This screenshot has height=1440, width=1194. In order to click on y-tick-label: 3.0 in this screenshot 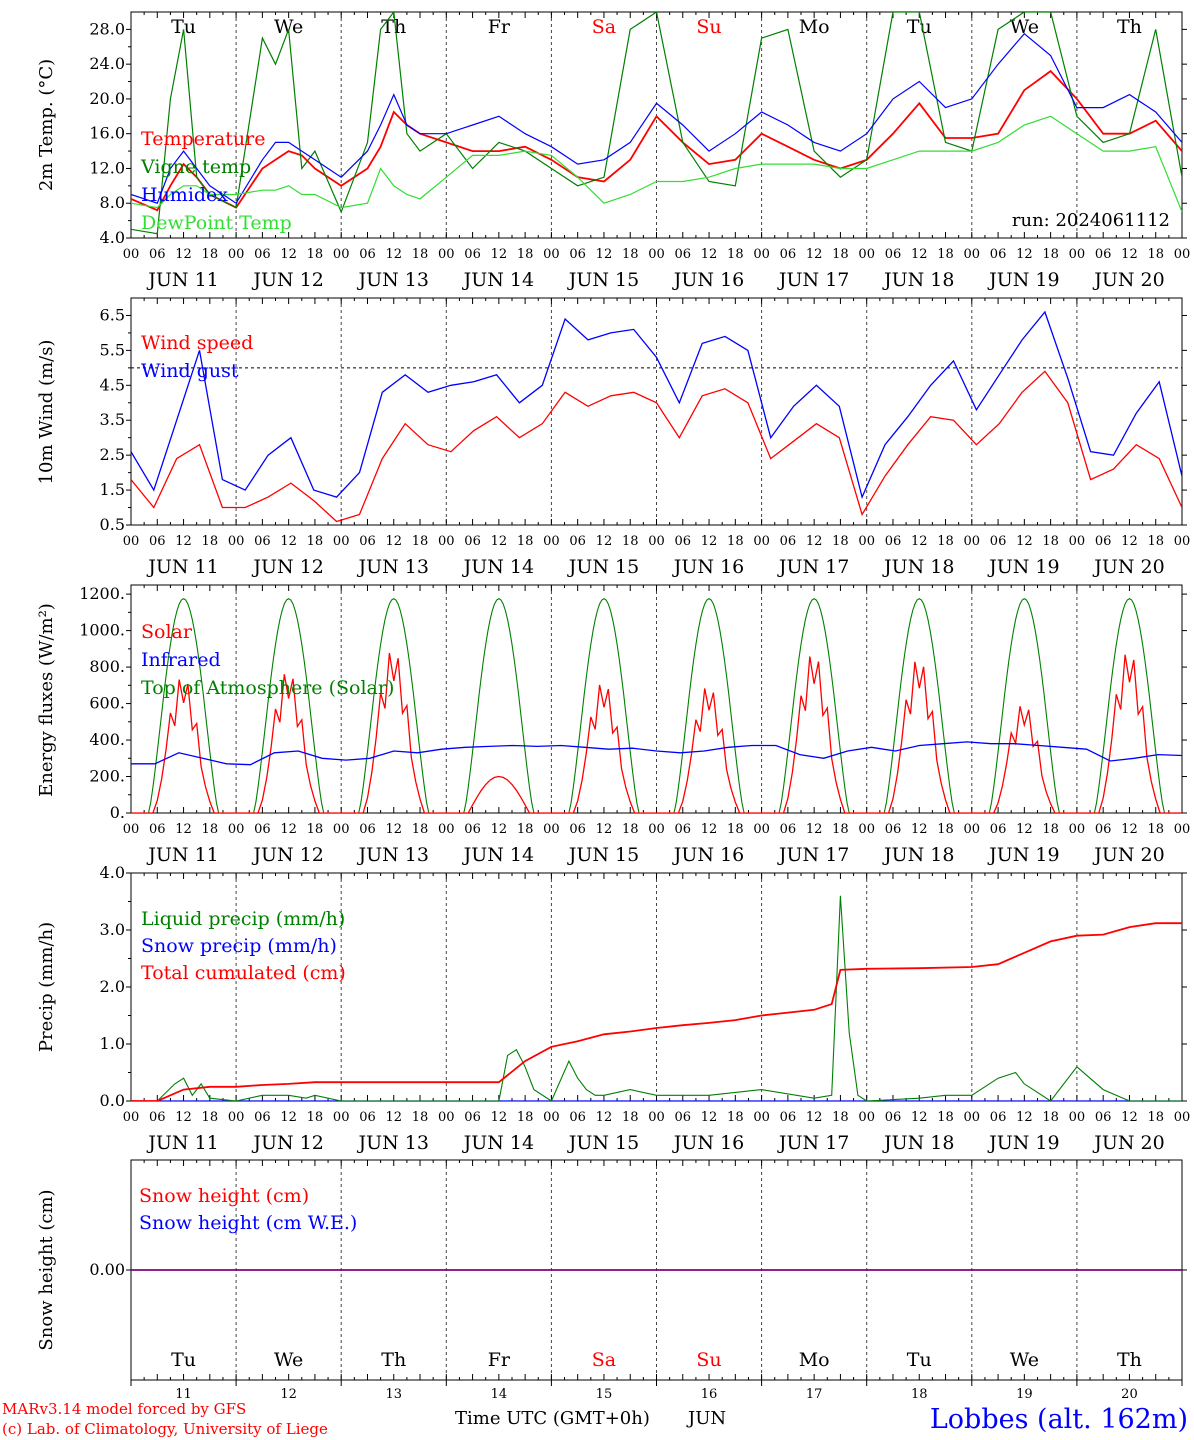, I will do `click(112, 929)`.